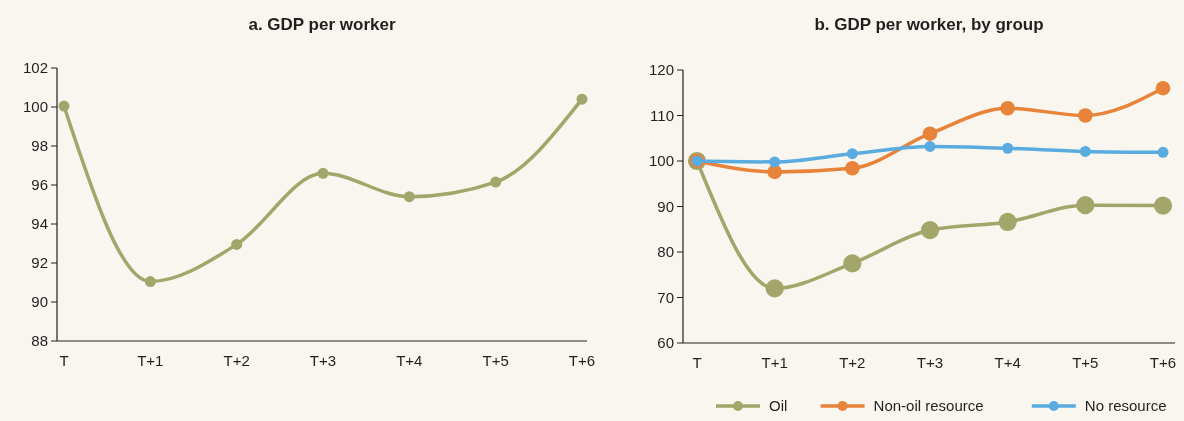  I want to click on legend-label: Oil, so click(778, 406).